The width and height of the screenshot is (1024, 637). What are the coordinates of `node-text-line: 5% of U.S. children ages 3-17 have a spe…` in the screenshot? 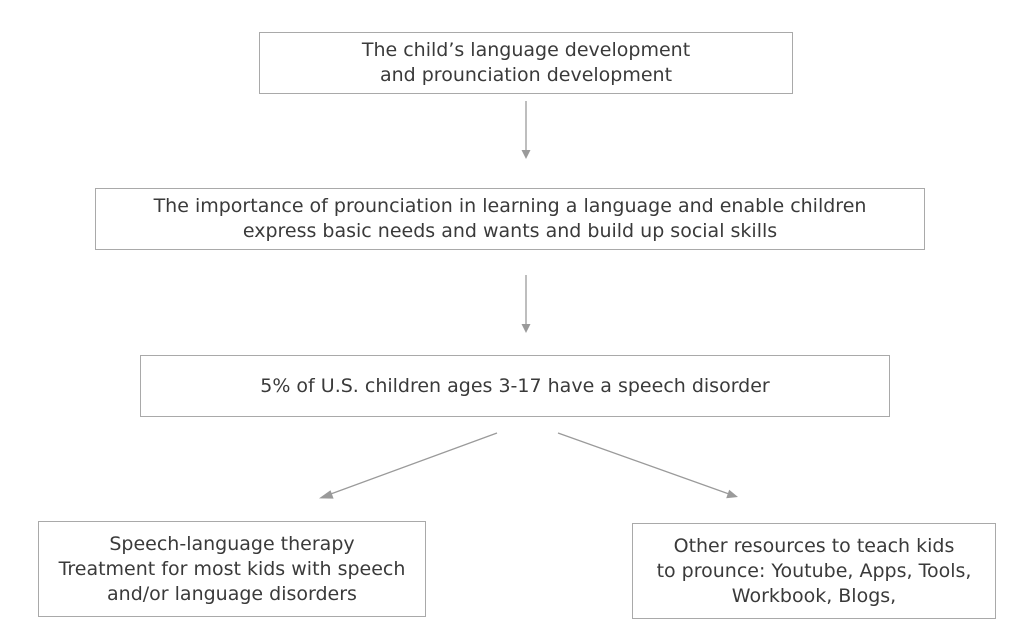 It's located at (515, 385).